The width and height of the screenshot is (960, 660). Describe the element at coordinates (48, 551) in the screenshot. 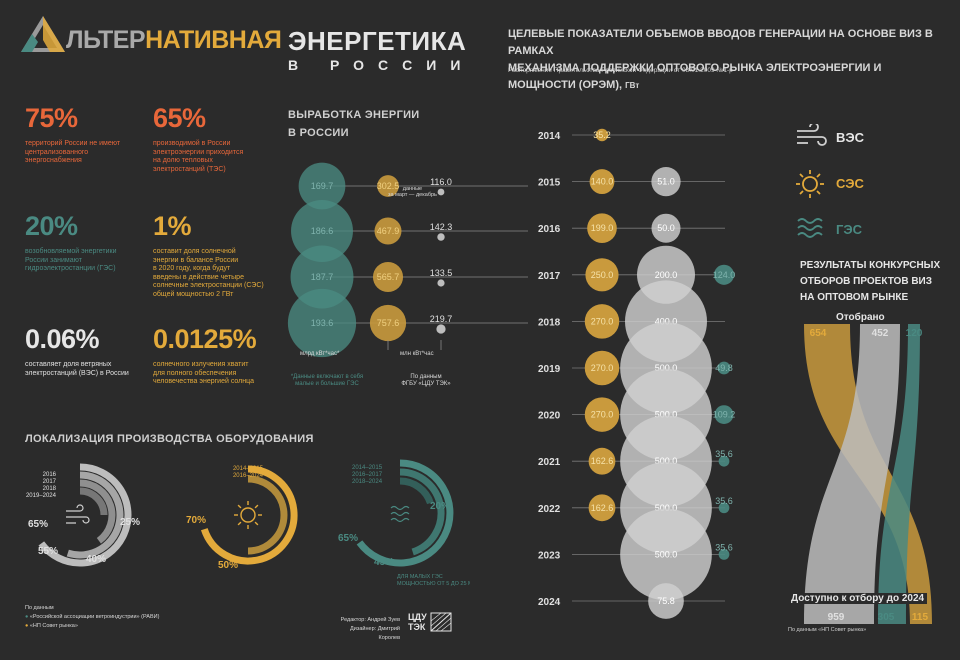

I see `wind-pct-label: 55%` at that location.